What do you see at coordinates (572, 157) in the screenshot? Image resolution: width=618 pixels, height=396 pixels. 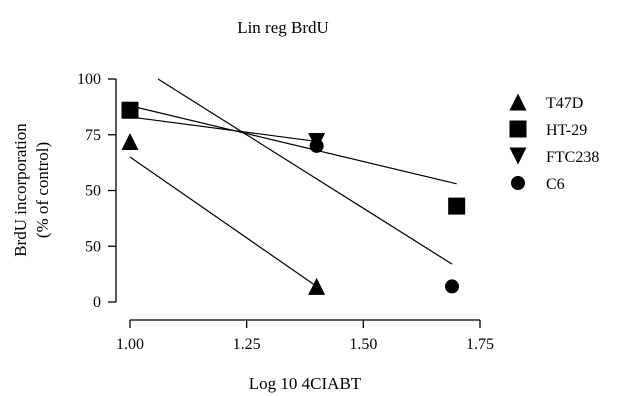 I see `legend-label-ftc238: FTC238` at bounding box center [572, 157].